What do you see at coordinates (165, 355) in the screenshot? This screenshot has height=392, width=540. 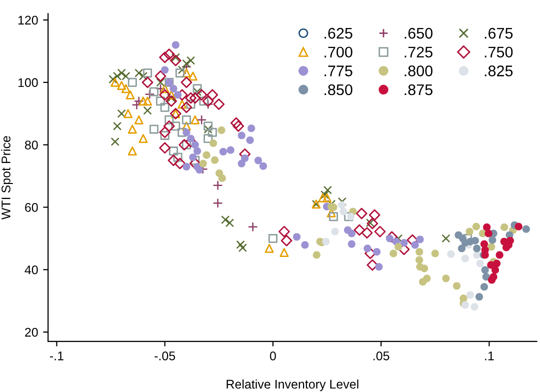 I see `x-tick-label: -.05` at bounding box center [165, 355].